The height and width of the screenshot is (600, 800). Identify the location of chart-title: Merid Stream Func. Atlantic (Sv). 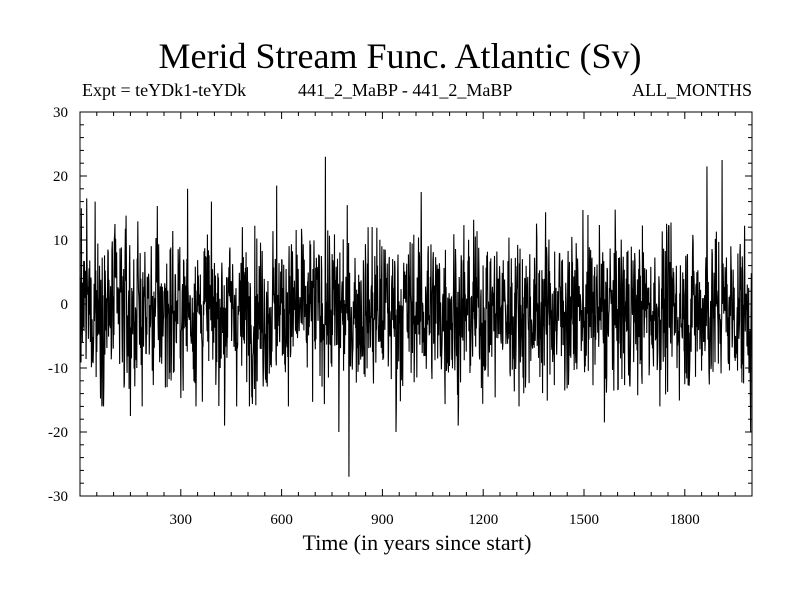
(400, 56).